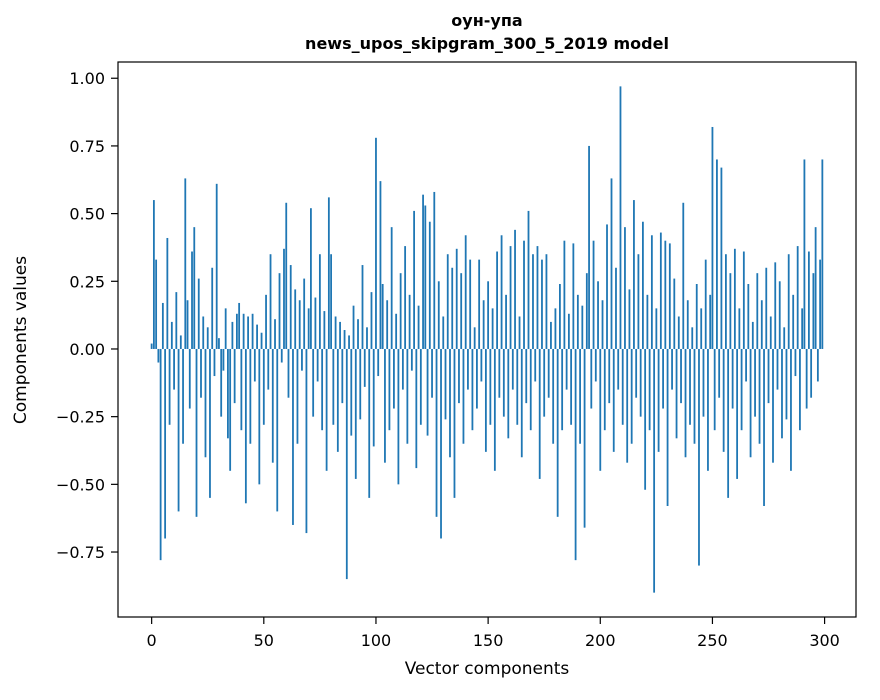  I want to click on y-tick-label: −0.75, so click(80, 552).